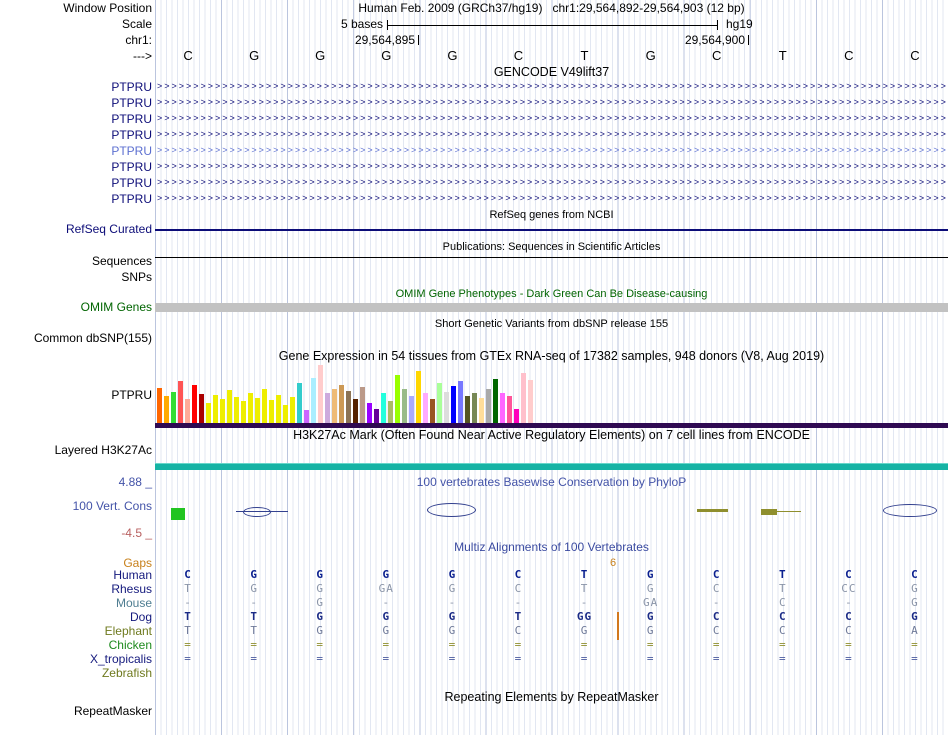 The width and height of the screenshot is (950, 735). I want to click on gtex-expression-chart, so click(345, 393).